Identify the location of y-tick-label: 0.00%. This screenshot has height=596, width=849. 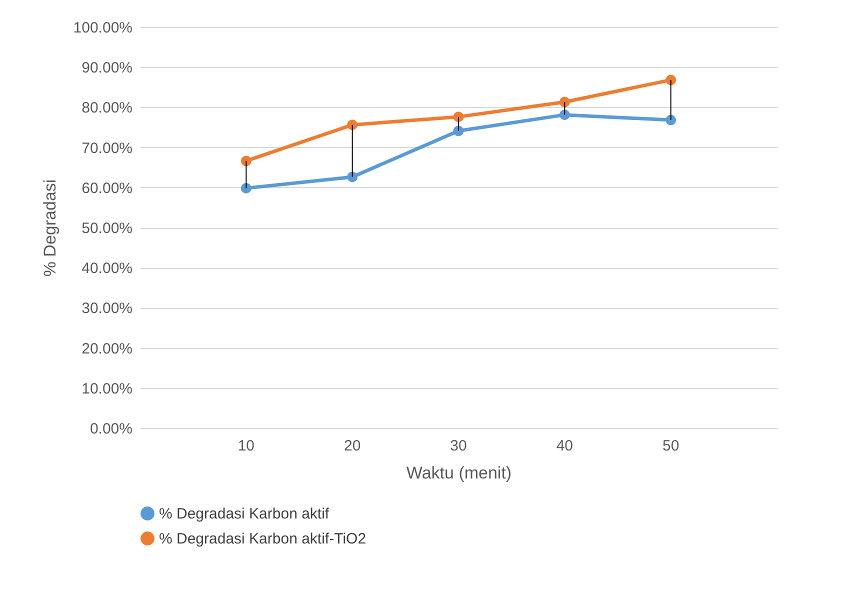
(111, 429).